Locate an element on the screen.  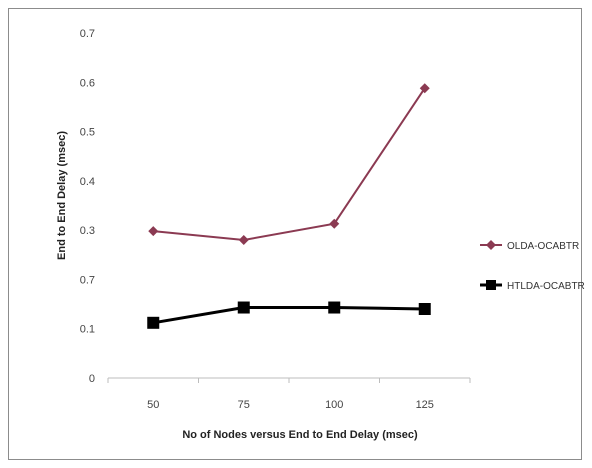
y-tick-label: 0 is located at coordinates (92, 379).